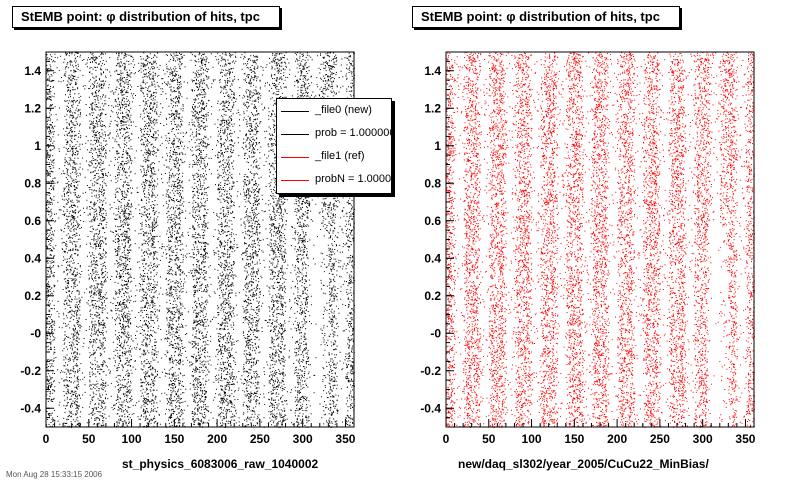 This screenshot has width=800, height=480. Describe the element at coordinates (353, 133) in the screenshot. I see `legend-label: prob = 1.000000` at that location.